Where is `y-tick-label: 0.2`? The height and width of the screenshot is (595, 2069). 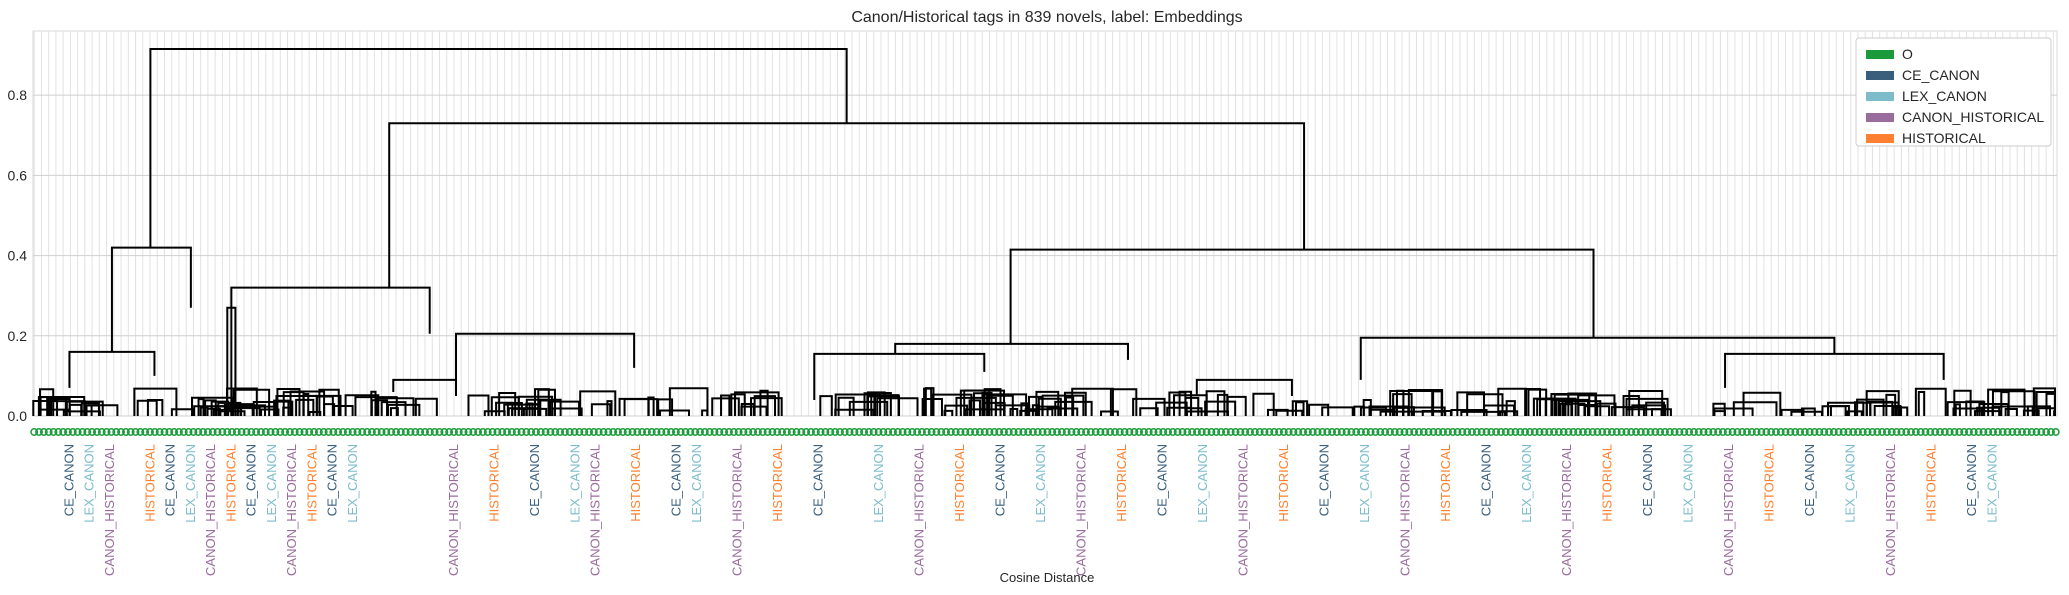
y-tick-label: 0.2 is located at coordinates (18, 336).